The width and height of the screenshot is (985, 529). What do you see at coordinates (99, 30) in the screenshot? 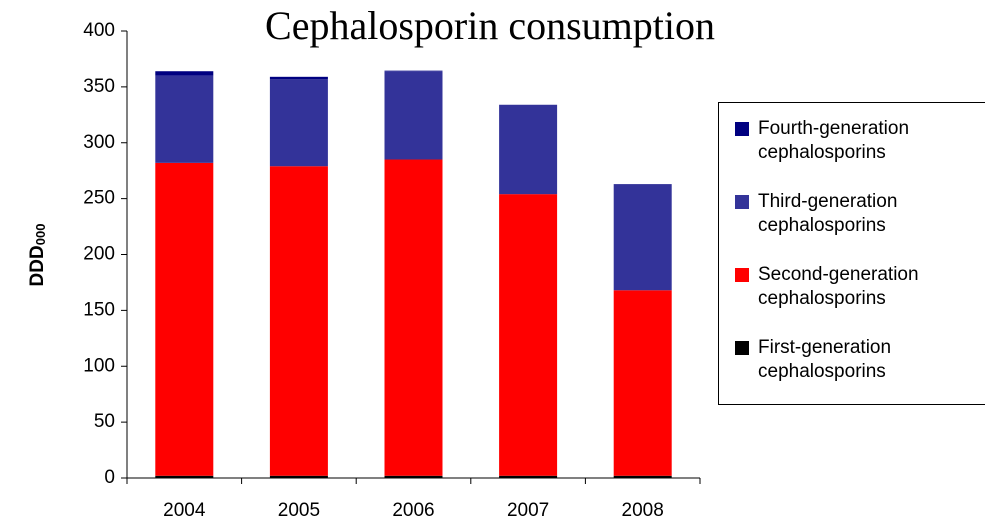
I see `y-tick-label: 400` at bounding box center [99, 30].